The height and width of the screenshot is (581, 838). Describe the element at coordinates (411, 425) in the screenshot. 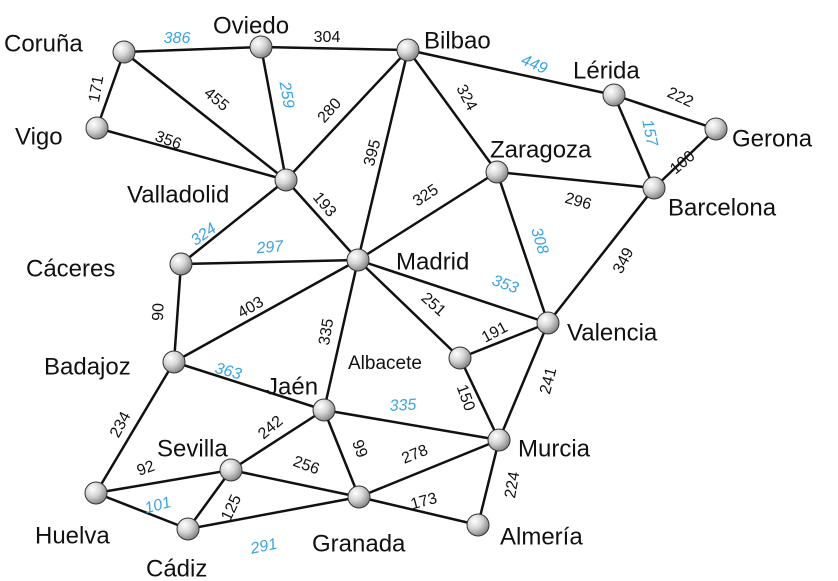

I see `road-jaen-murcia` at that location.